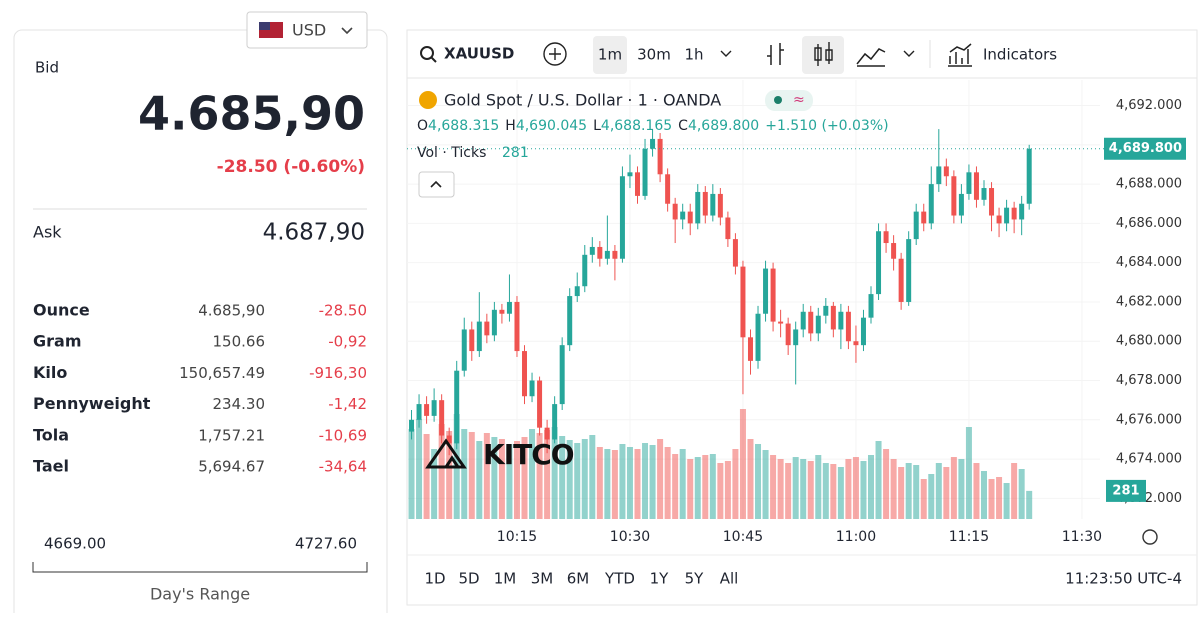 This screenshot has height=617, width=1198. I want to click on bars-icon, so click(775, 54).